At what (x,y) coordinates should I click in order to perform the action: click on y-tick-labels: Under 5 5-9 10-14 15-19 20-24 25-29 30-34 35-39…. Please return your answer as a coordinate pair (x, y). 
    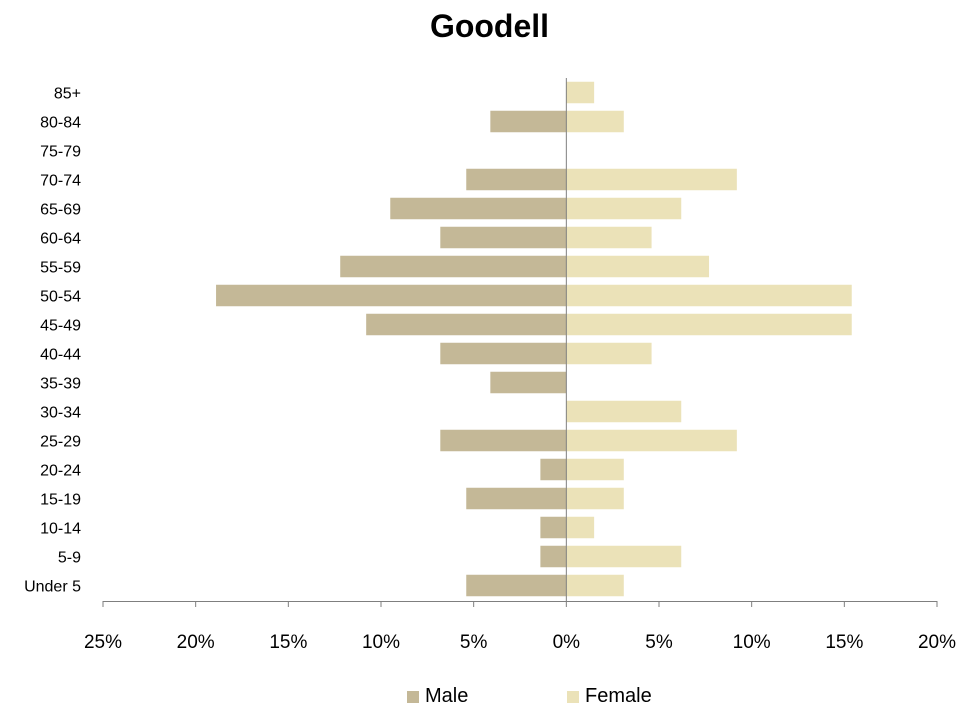
    Looking at the image, I should click on (52, 341).